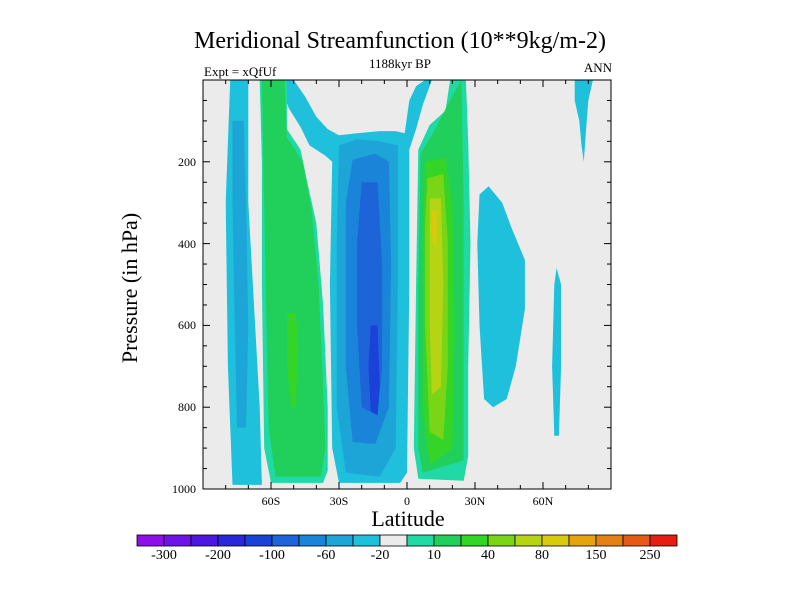 This screenshot has width=800, height=600. Describe the element at coordinates (164, 555) in the screenshot. I see `colorbar-label: -300` at that location.